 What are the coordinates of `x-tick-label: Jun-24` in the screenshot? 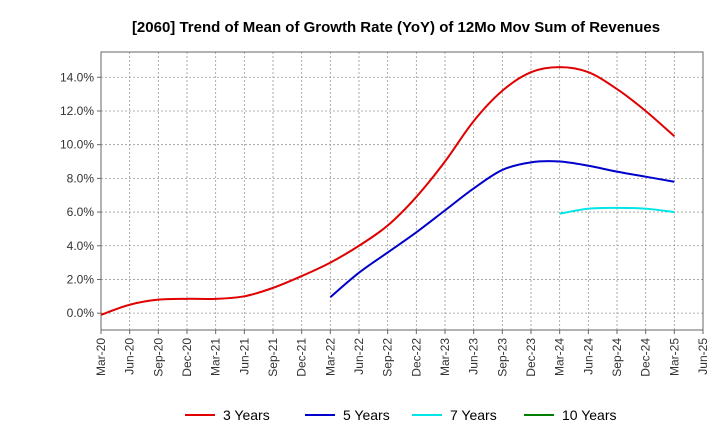 It's located at (588, 356).